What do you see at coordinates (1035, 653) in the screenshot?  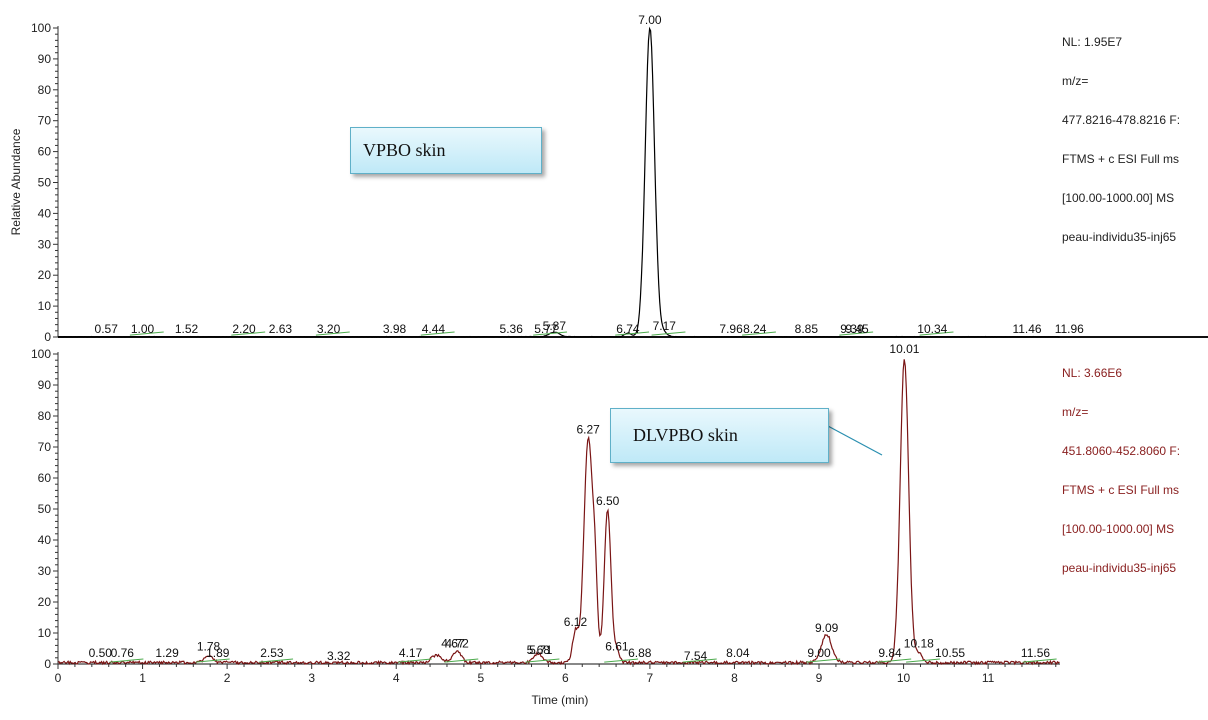 I see `peak-label: 11.56` at bounding box center [1035, 653].